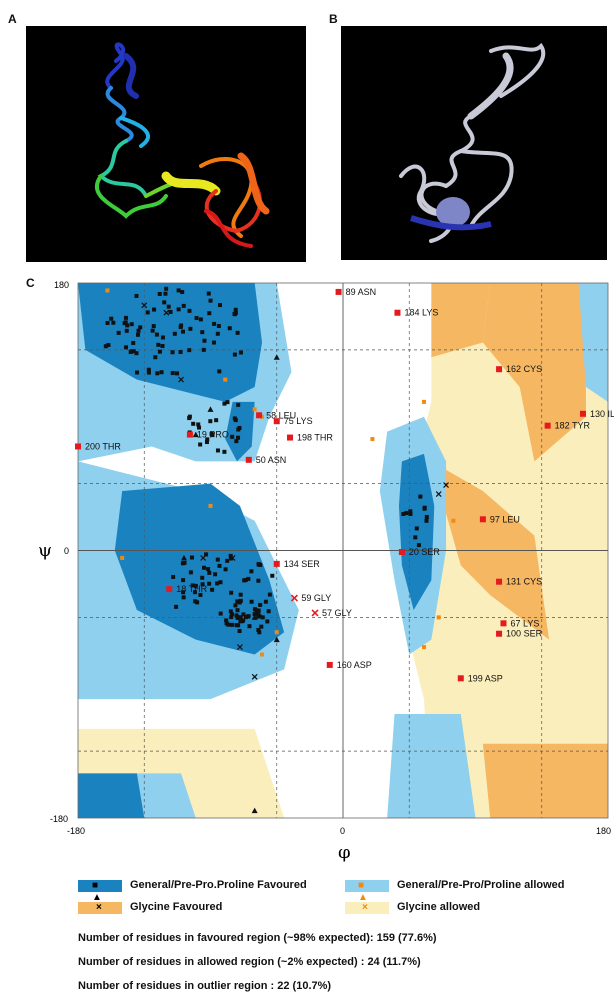 This screenshot has width=614, height=996. Describe the element at coordinates (342, 831) in the screenshot. I see `x-tick-0: 0` at that location.